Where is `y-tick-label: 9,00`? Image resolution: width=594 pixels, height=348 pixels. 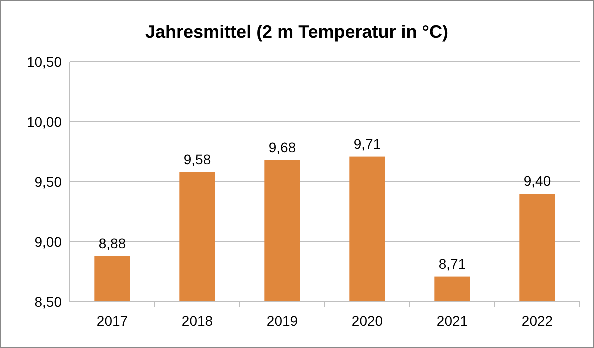
y-tick-label: 9,00 is located at coordinates (48, 242).